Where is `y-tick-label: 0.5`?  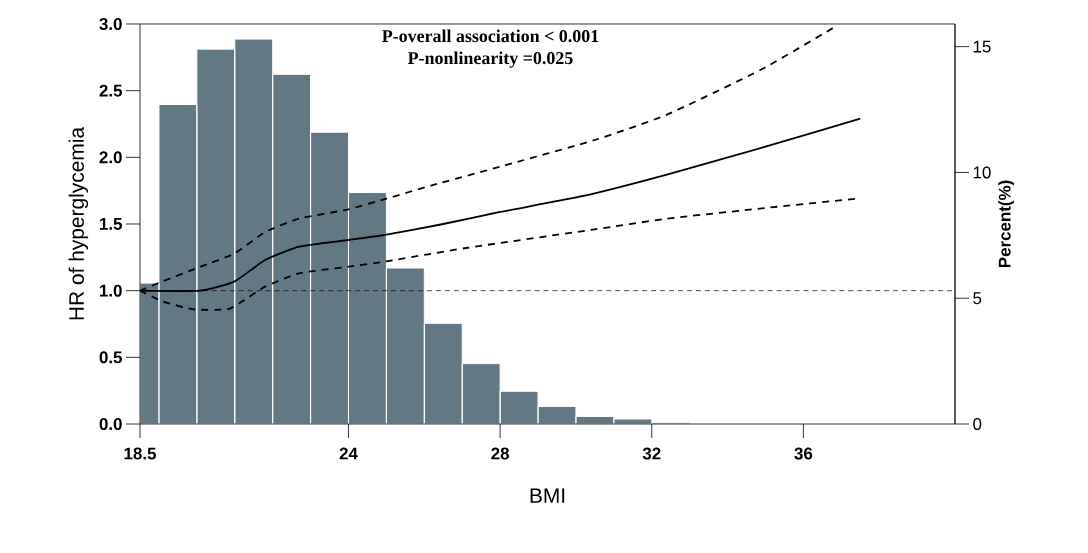 y-tick-label: 0.5 is located at coordinates (111, 357).